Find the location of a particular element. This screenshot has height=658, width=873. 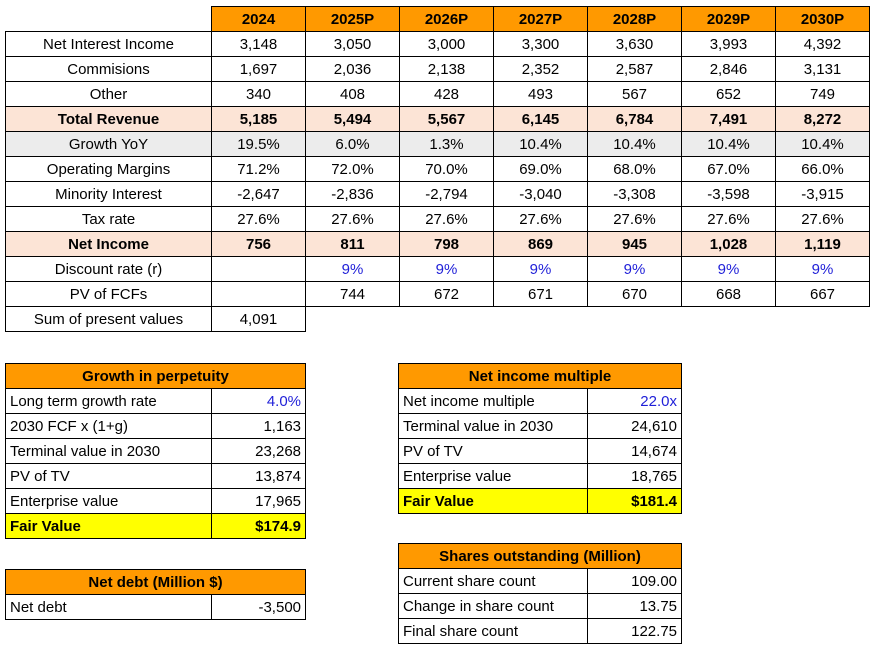

table-cell: 1,697 is located at coordinates (258, 69).